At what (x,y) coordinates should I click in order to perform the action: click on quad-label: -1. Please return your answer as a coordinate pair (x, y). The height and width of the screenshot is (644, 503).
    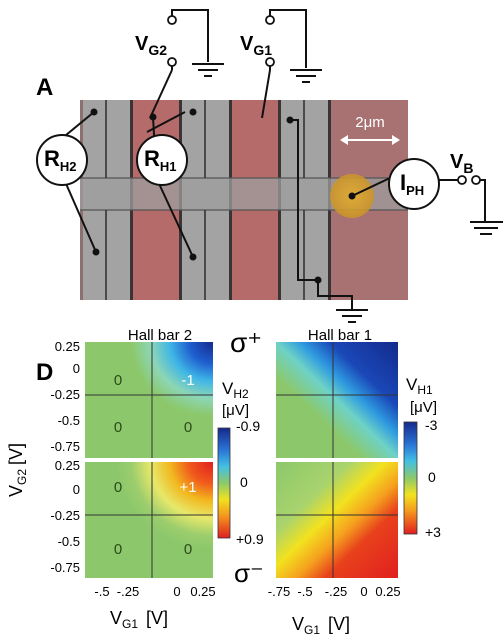
    Looking at the image, I should click on (187, 380).